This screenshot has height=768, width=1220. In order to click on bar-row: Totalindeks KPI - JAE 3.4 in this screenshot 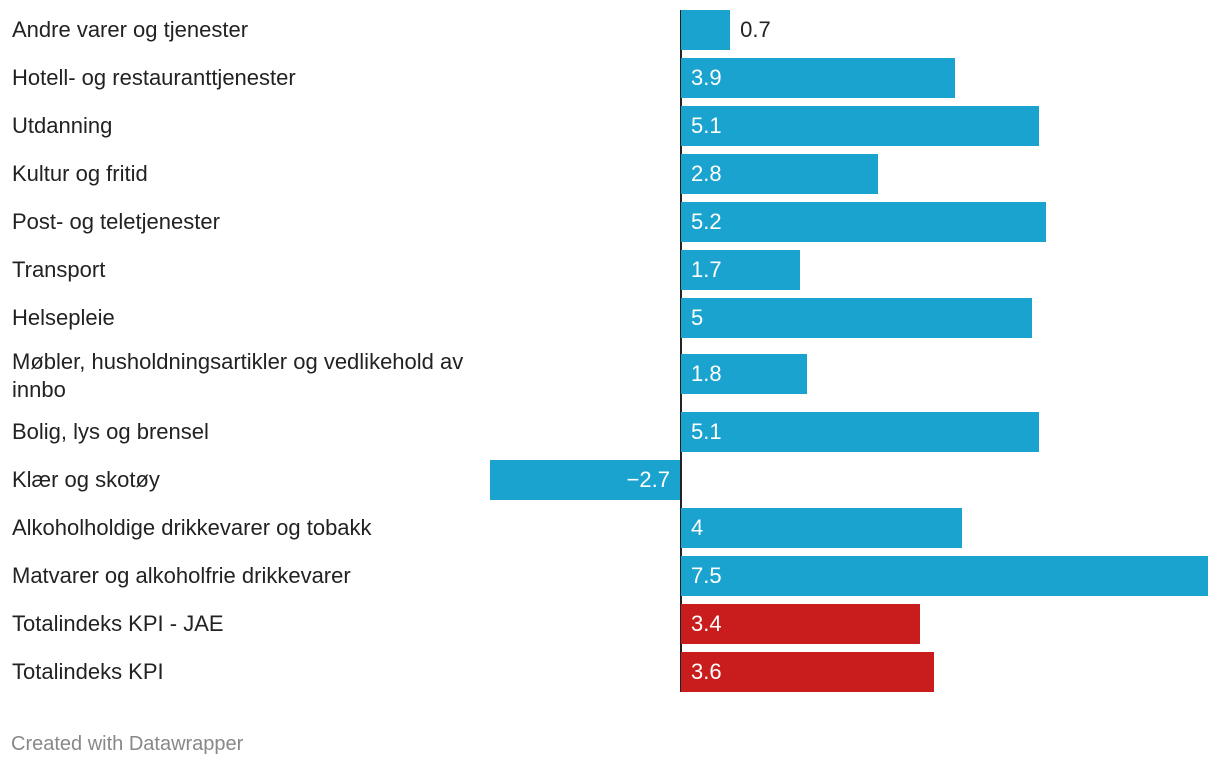, I will do `click(610, 624)`.